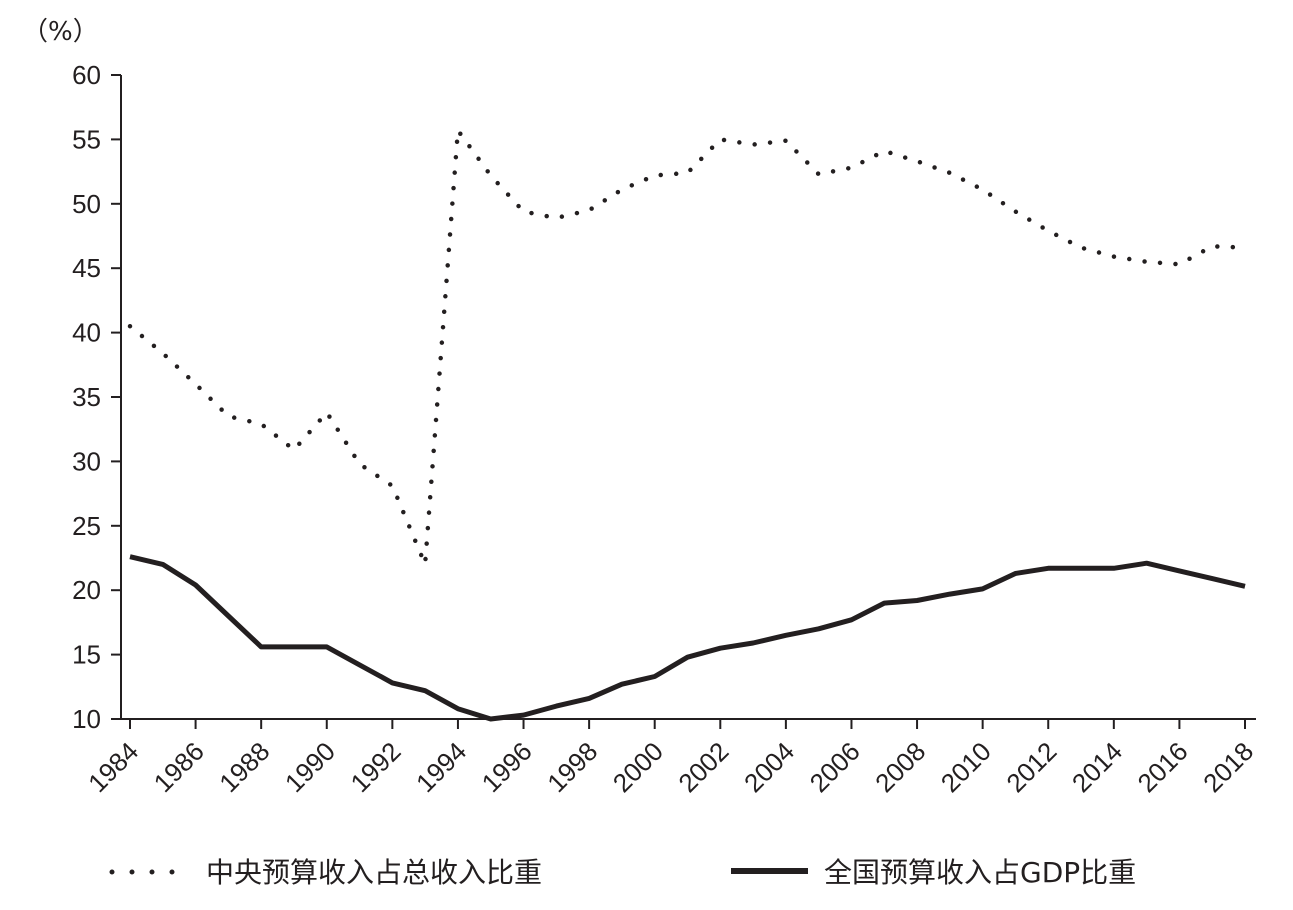  What do you see at coordinates (374, 872) in the screenshot?
I see `legend-label-share: 中央预算收入占总收入比重` at bounding box center [374, 872].